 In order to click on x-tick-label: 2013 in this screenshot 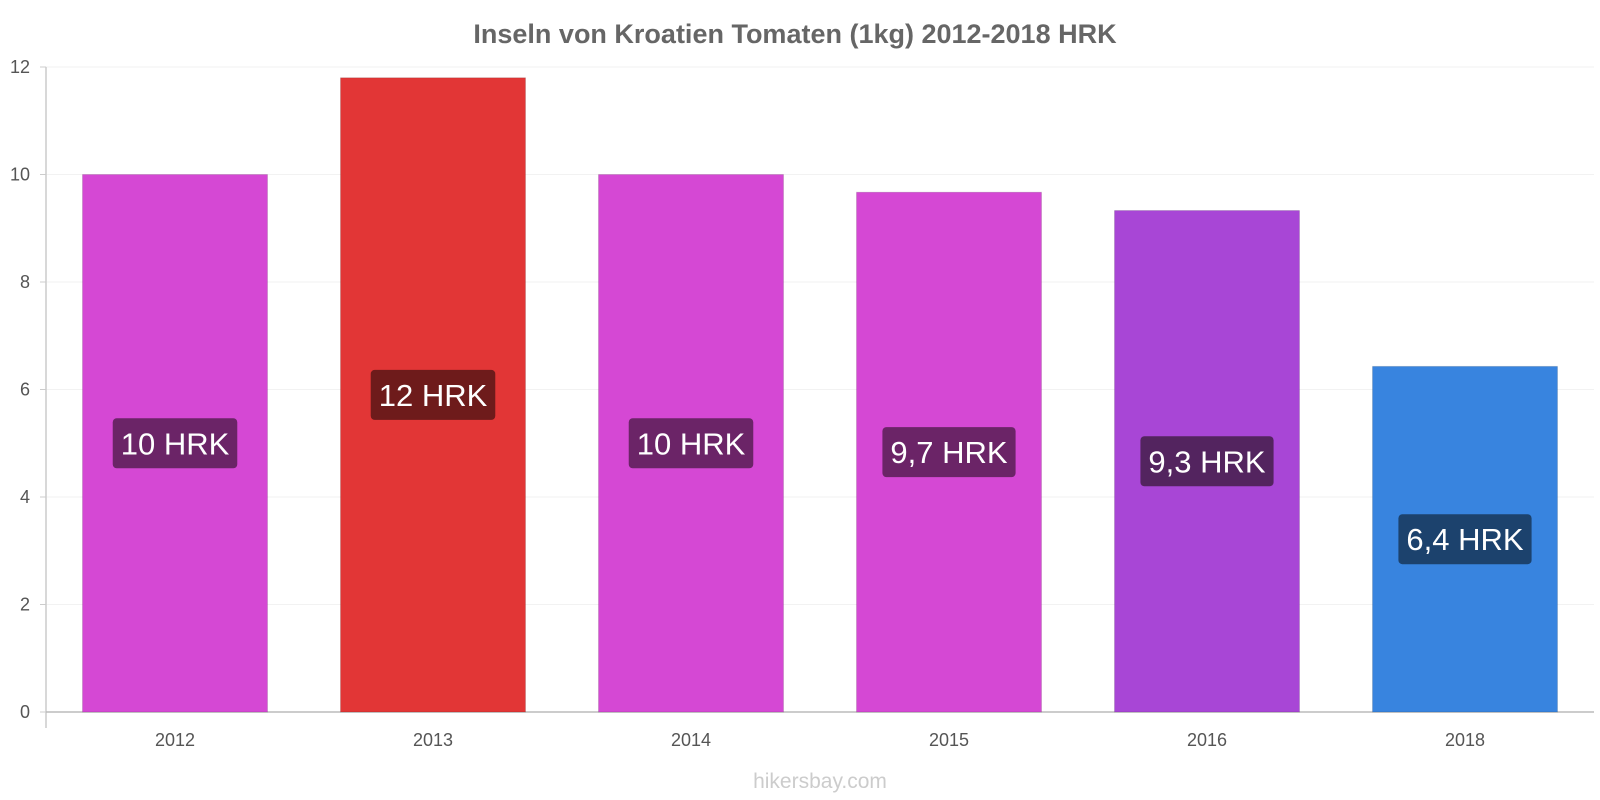, I will do `click(433, 740)`.